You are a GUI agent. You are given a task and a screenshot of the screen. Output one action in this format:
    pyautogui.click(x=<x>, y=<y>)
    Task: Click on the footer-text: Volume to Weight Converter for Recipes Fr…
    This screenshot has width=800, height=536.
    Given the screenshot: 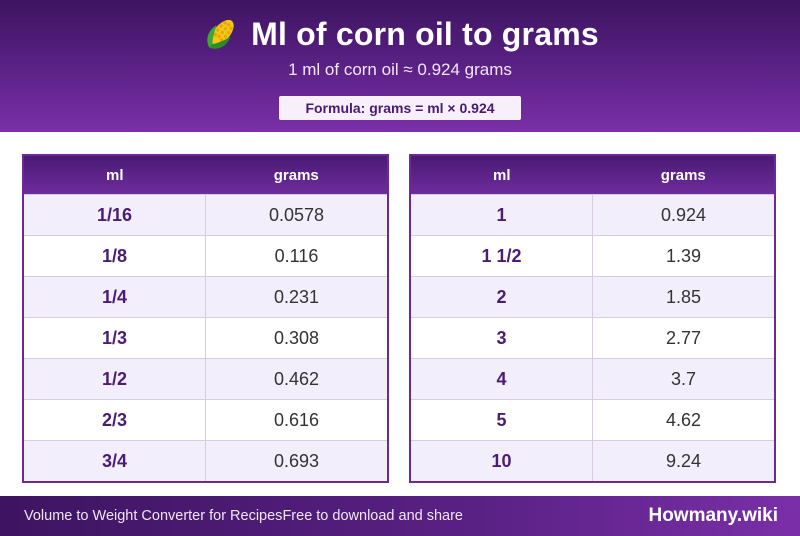 What is the action you would take?
    pyautogui.click(x=243, y=516)
    